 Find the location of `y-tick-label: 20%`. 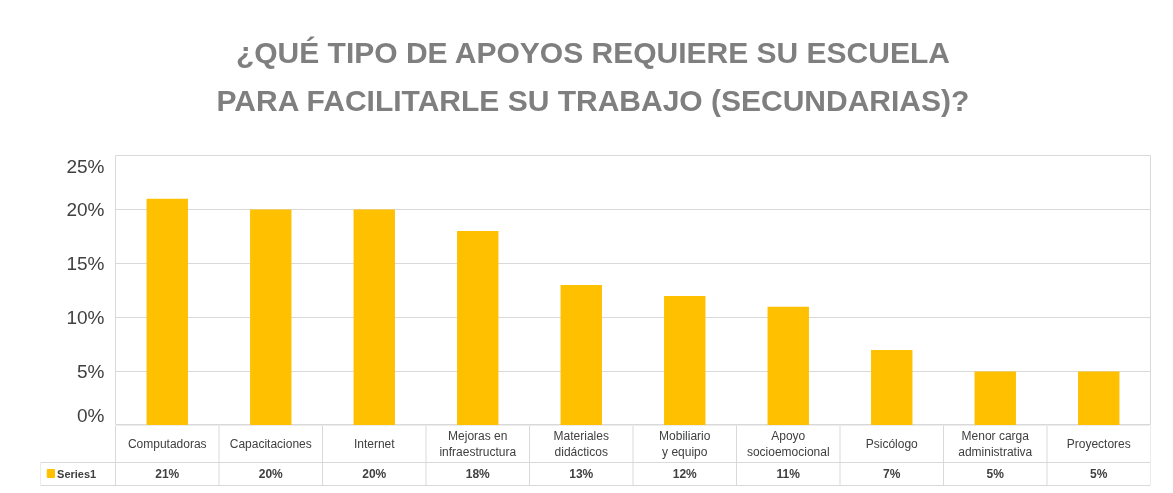

y-tick-label: 20% is located at coordinates (85, 209).